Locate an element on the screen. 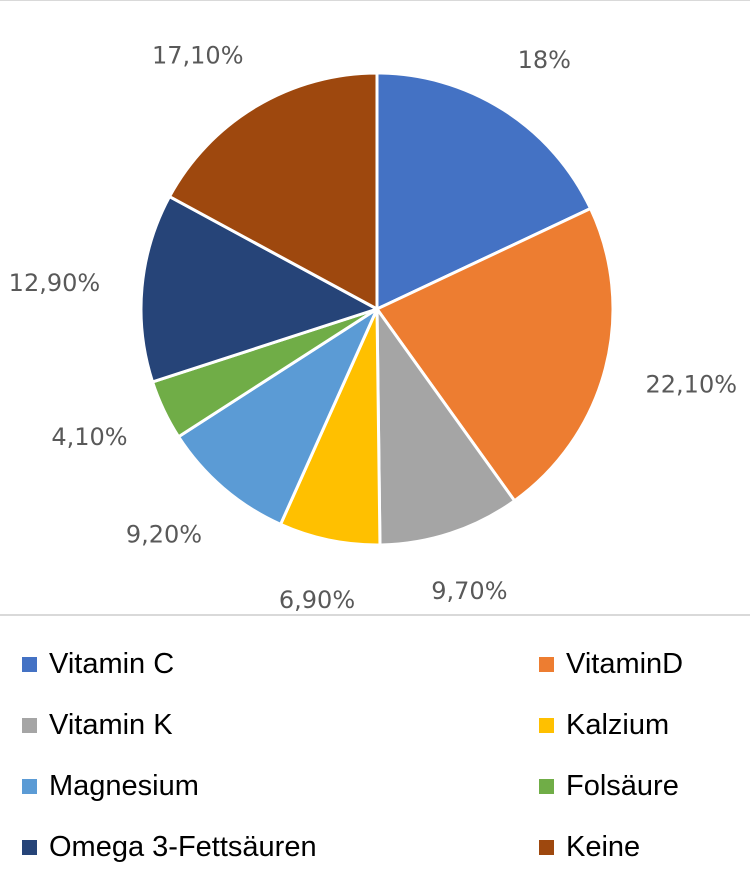 The height and width of the screenshot is (879, 750). legend-label: Magnesium is located at coordinates (124, 785).